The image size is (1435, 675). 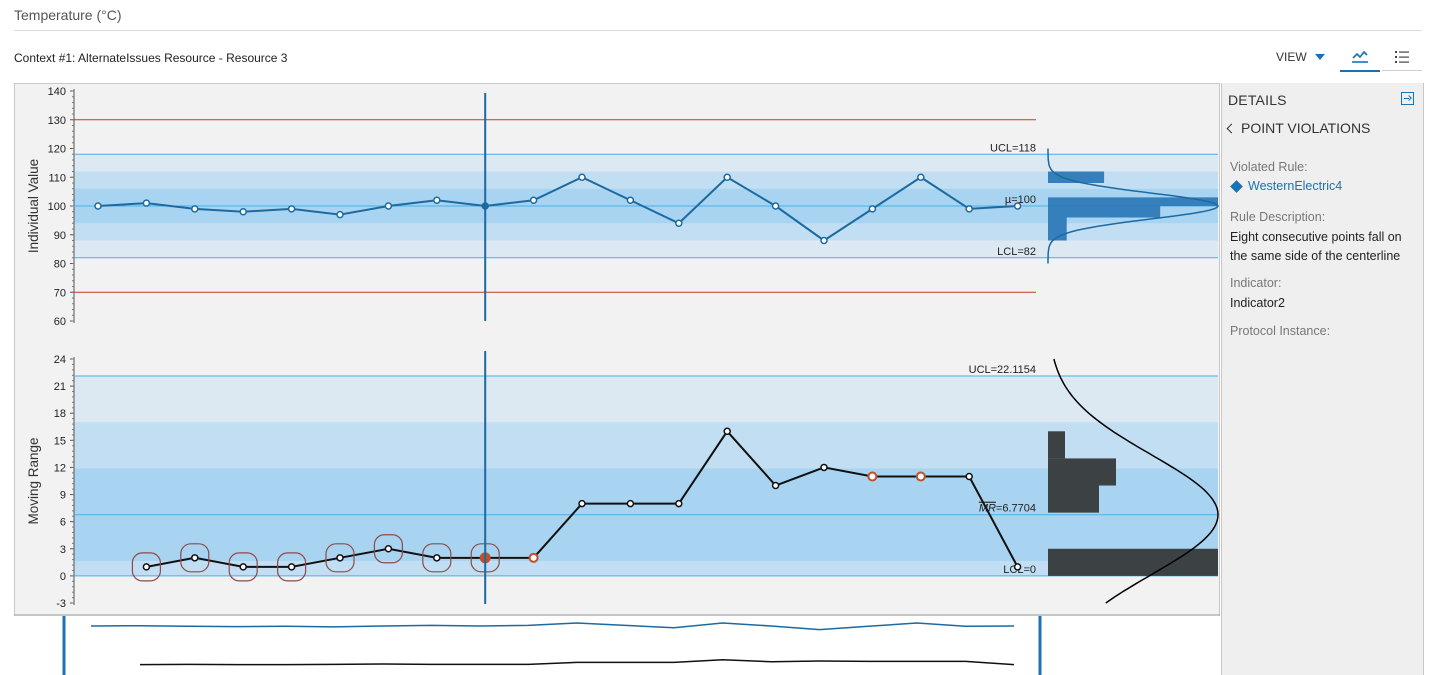 What do you see at coordinates (63, 523) in the screenshot?
I see `mr-y-tick-label: 6` at bounding box center [63, 523].